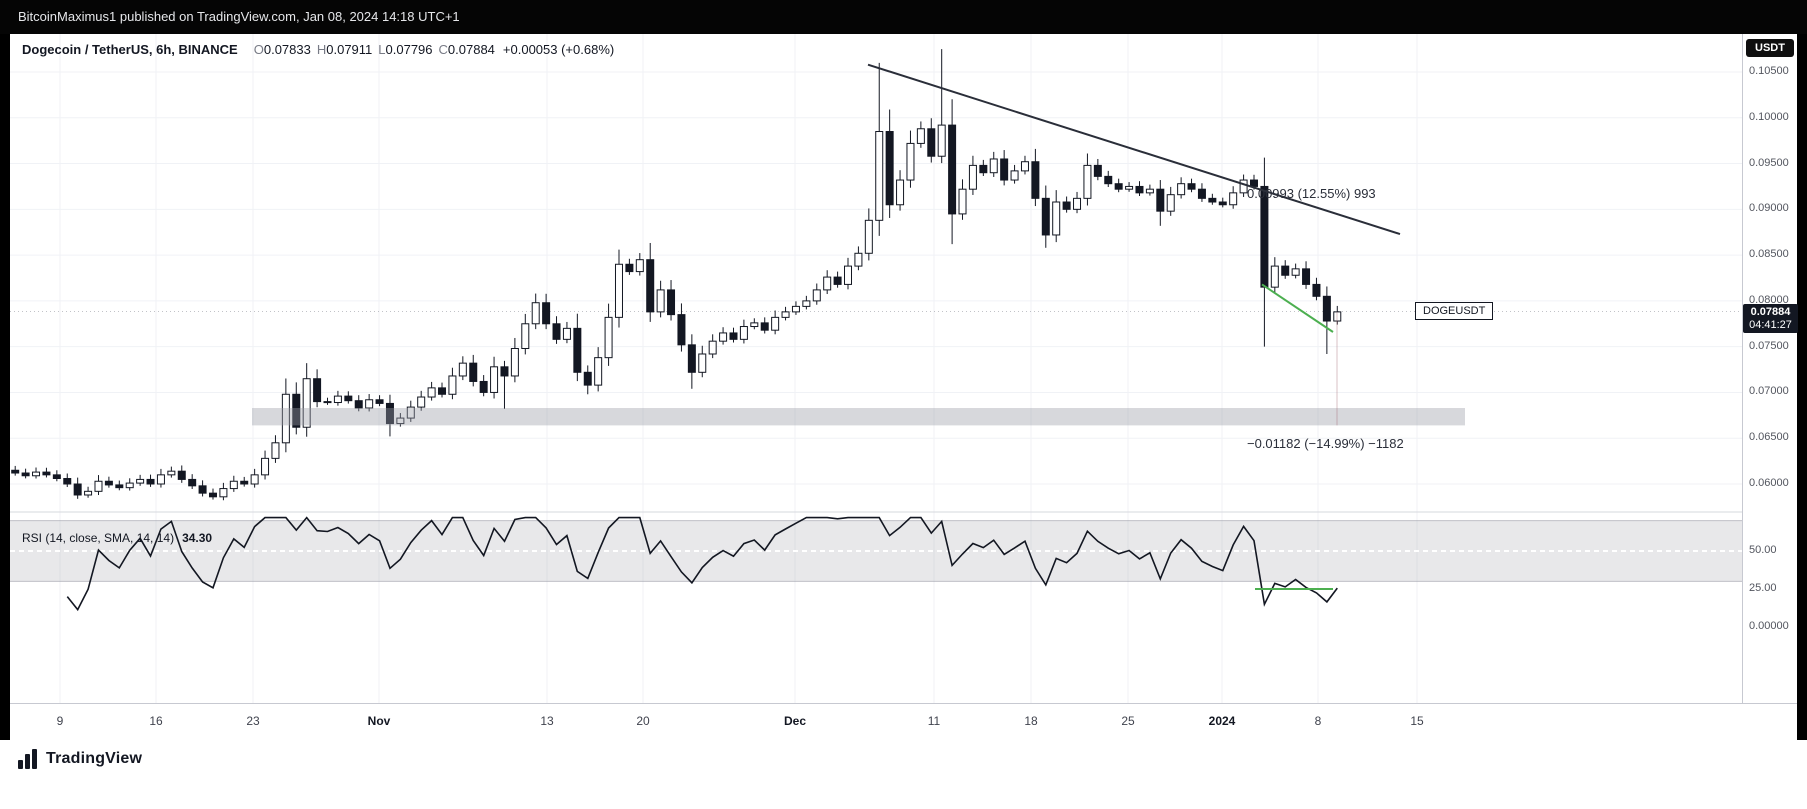 This screenshot has height=809, width=1807. I want to click on time-tick-label: 13, so click(547, 721).